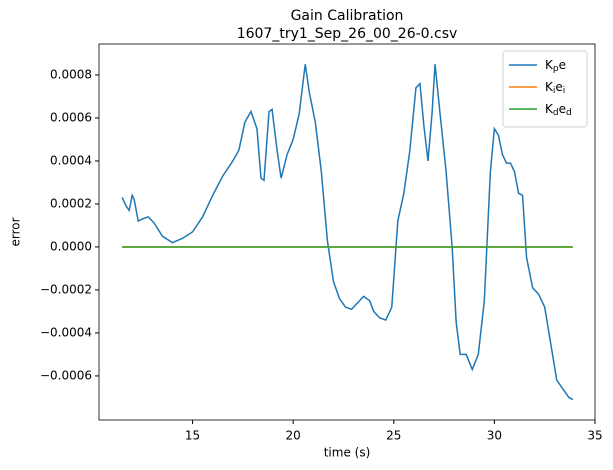 This screenshot has width=613, height=470. I want to click on y-tick-label: 0.0004, so click(71, 160).